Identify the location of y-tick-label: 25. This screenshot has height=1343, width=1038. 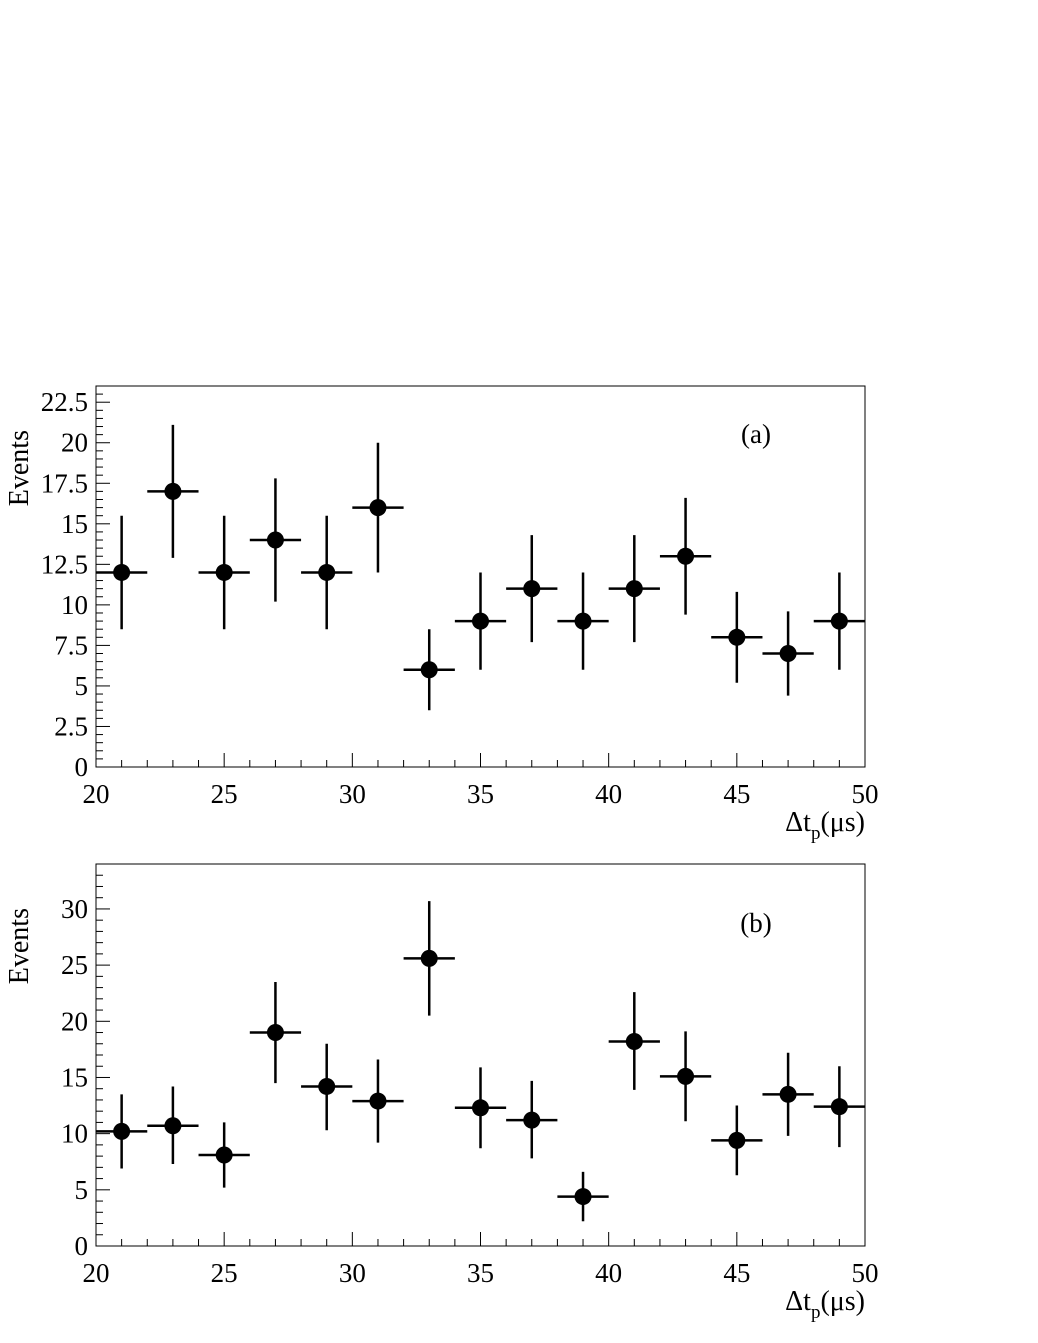
(74, 965).